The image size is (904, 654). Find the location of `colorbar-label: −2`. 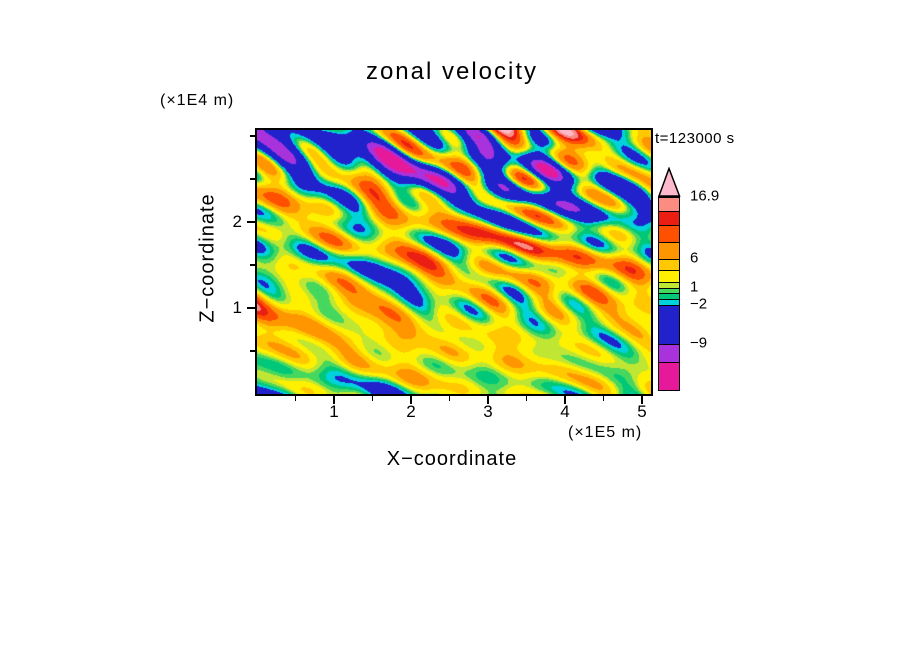

colorbar-label: −2 is located at coordinates (699, 304).